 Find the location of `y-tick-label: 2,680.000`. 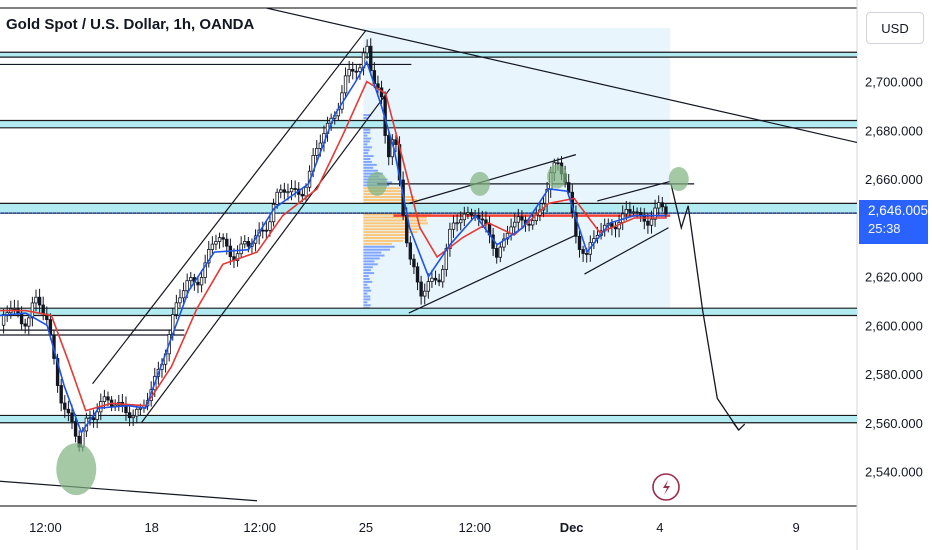

y-tick-label: 2,680.000 is located at coordinates (894, 130).